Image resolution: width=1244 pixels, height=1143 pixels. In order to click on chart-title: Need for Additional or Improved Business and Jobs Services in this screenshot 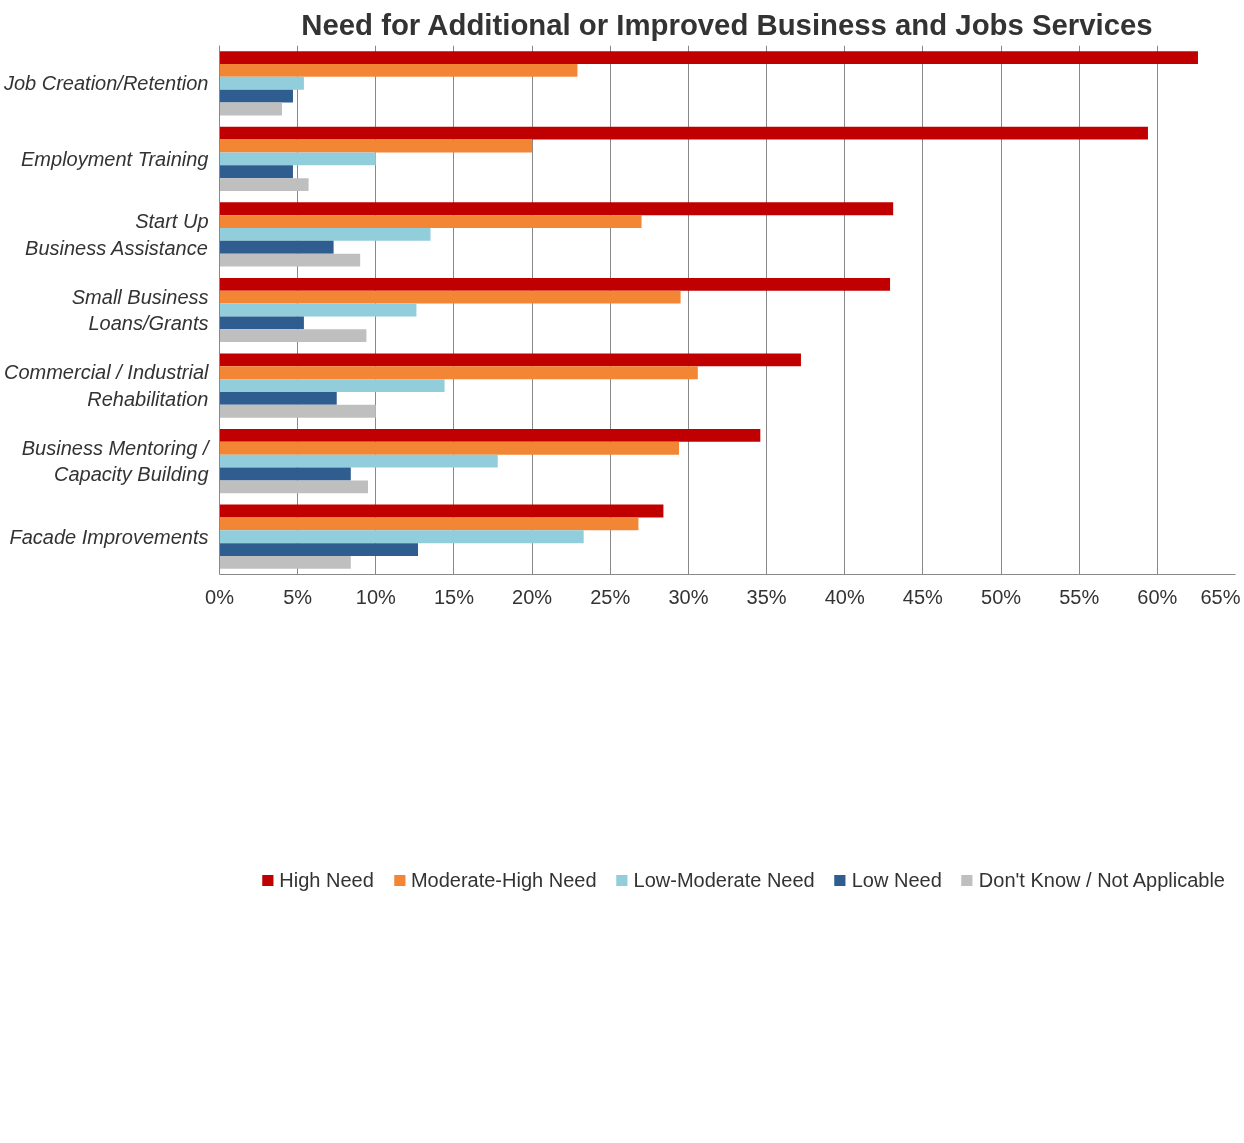, I will do `click(727, 24)`.